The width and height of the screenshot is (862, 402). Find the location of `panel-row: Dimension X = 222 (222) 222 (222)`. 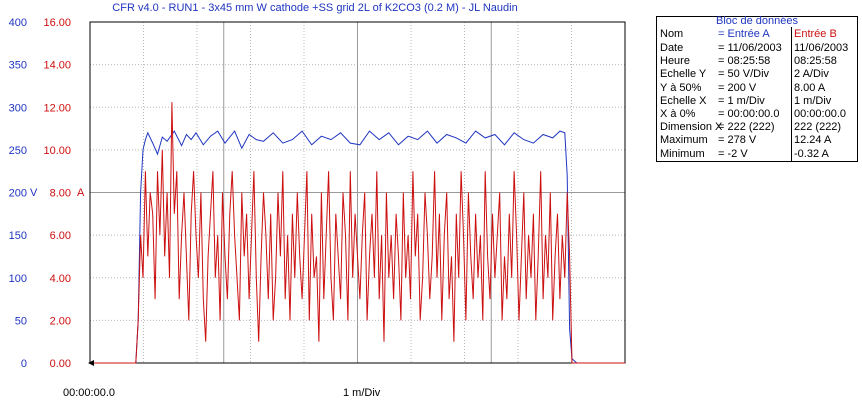

panel-row: Dimension X = 222 (222) 222 (222) is located at coordinates (757, 127).